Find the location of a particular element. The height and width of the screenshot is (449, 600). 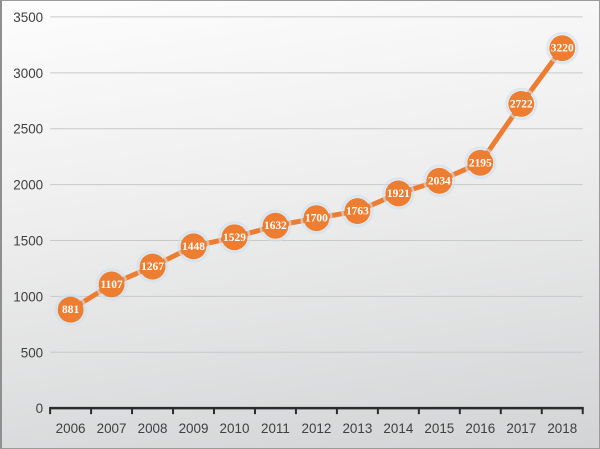

data-point-label: 1448 is located at coordinates (193, 247).